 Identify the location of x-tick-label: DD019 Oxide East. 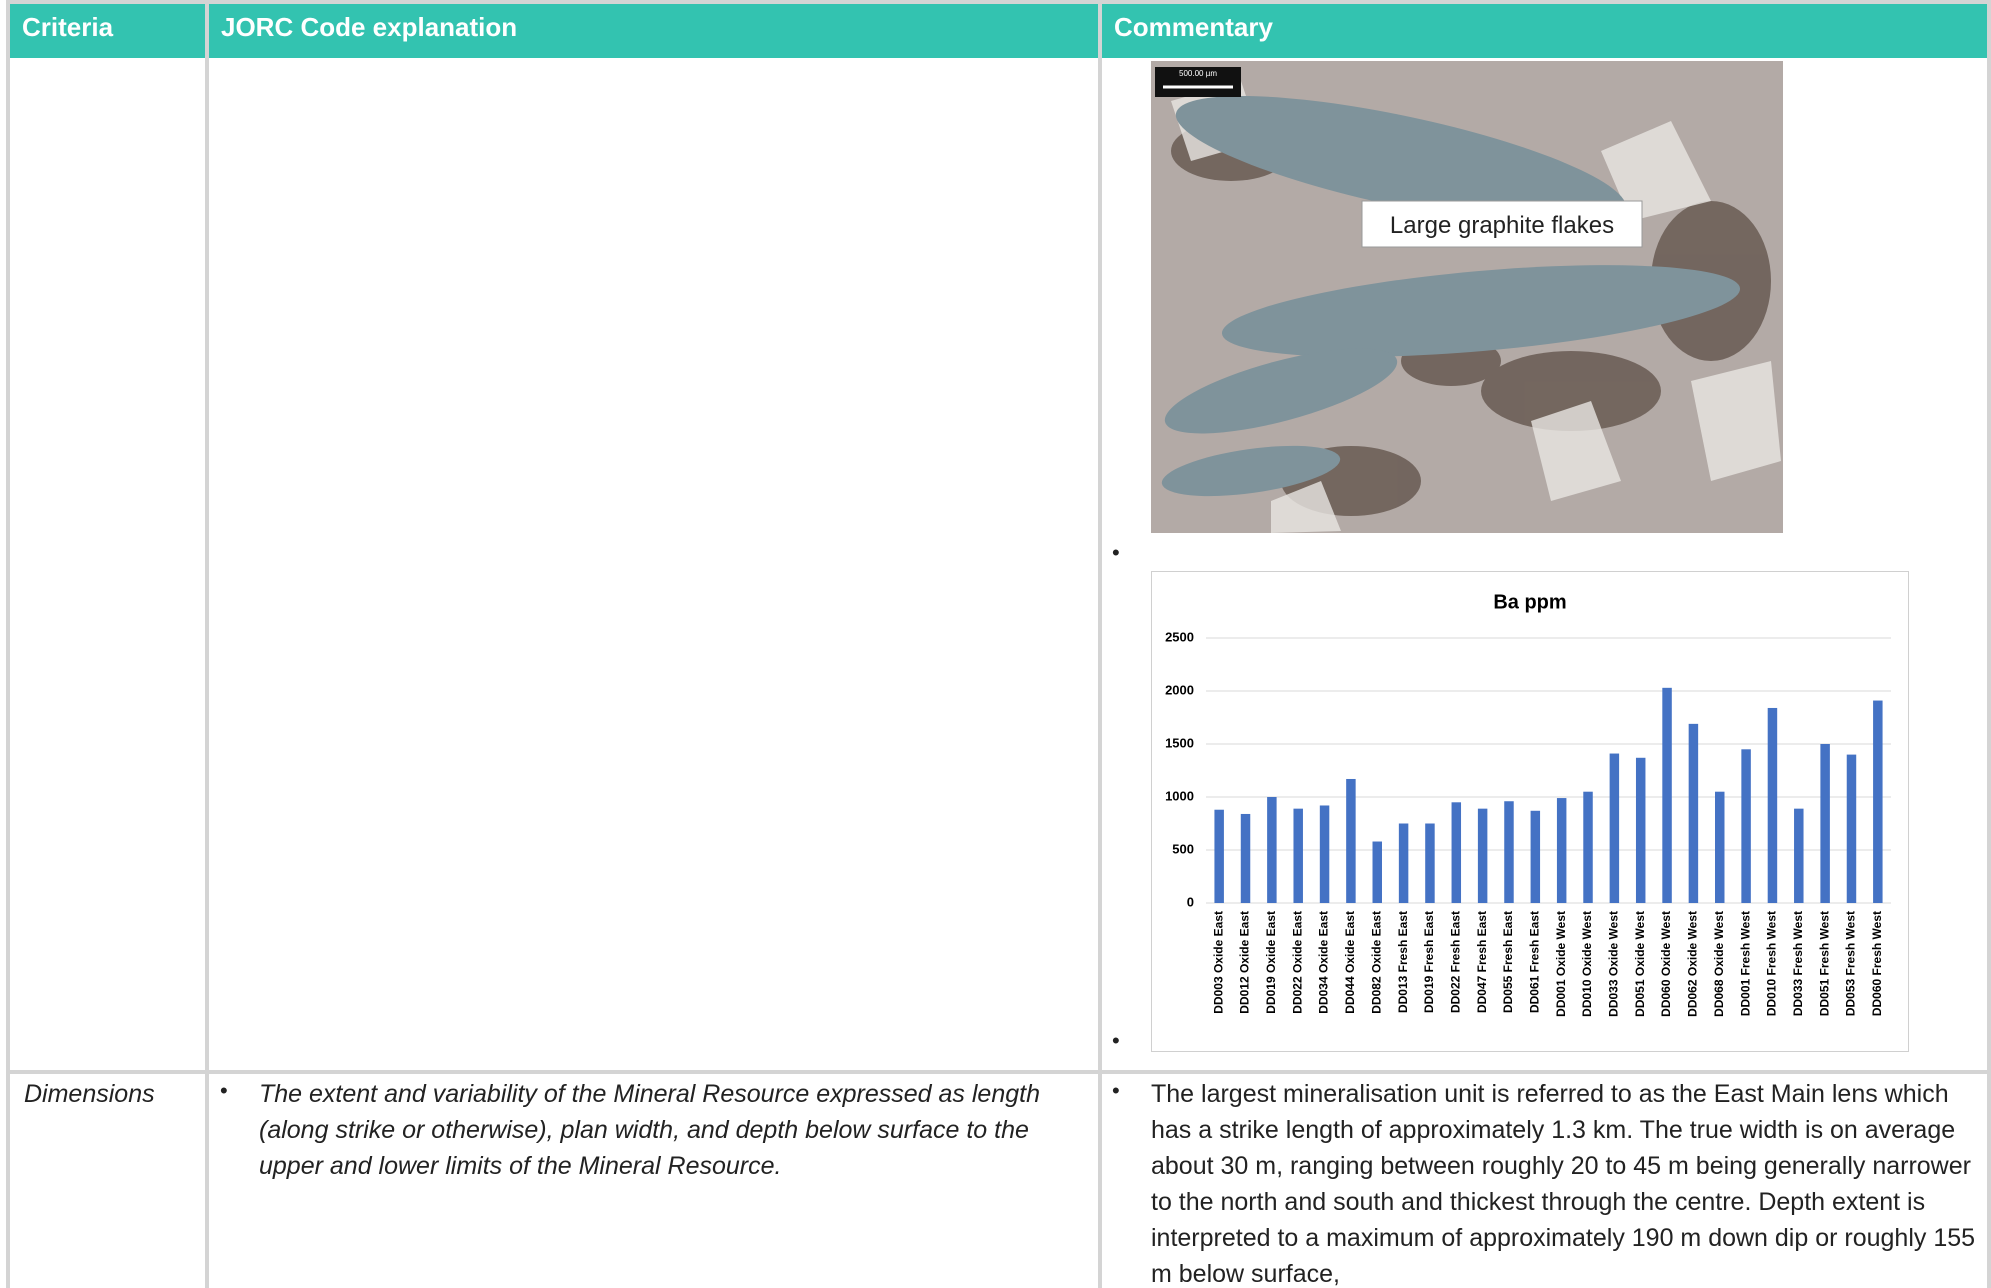
(1271, 962).